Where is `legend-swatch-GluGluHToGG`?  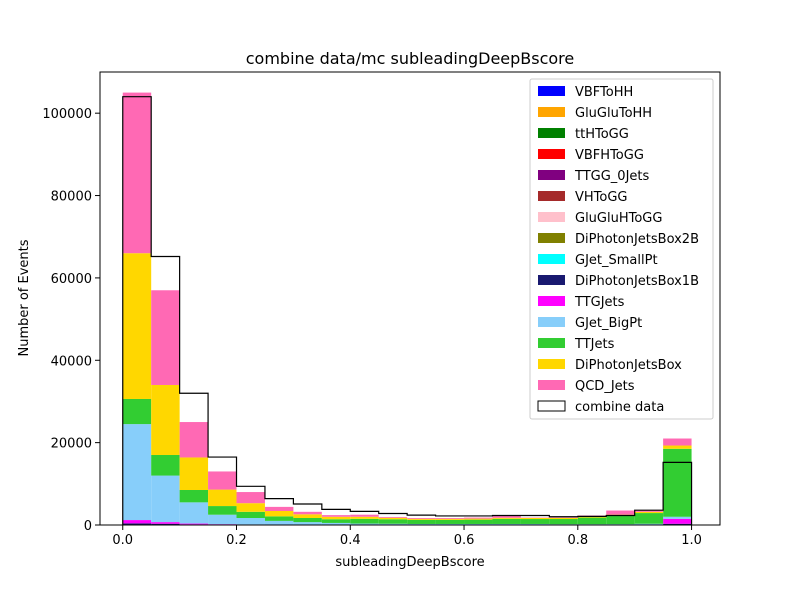
legend-swatch-GluGluHToGG is located at coordinates (551, 217).